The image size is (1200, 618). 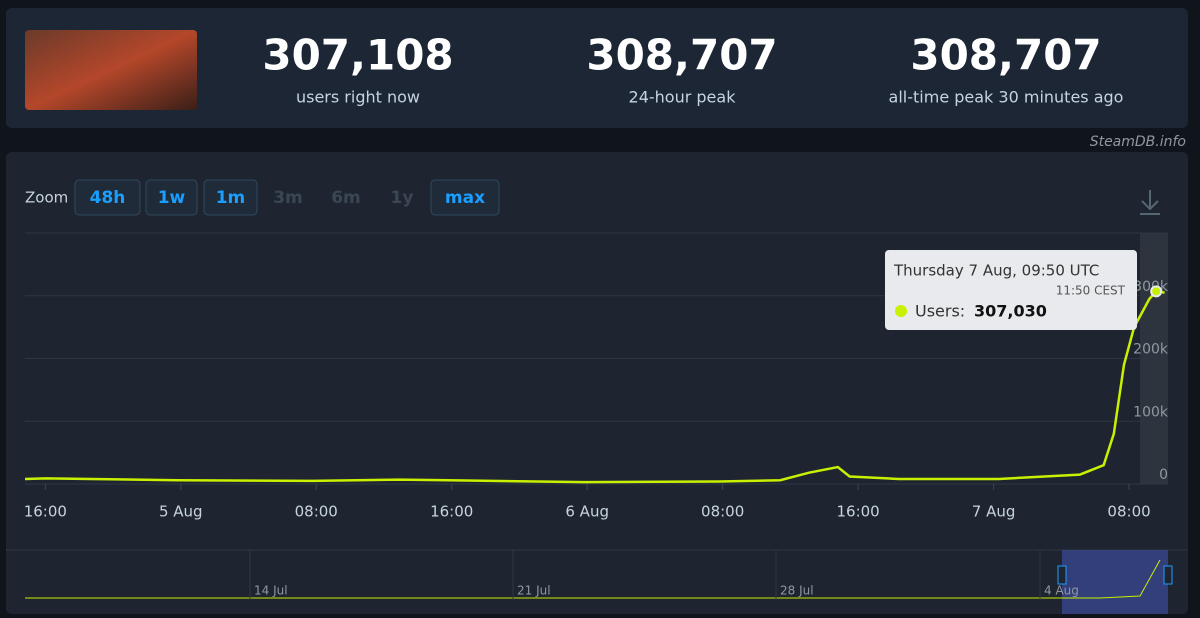 What do you see at coordinates (994, 512) in the screenshot?
I see `x-tick-label: 7 Aug` at bounding box center [994, 512].